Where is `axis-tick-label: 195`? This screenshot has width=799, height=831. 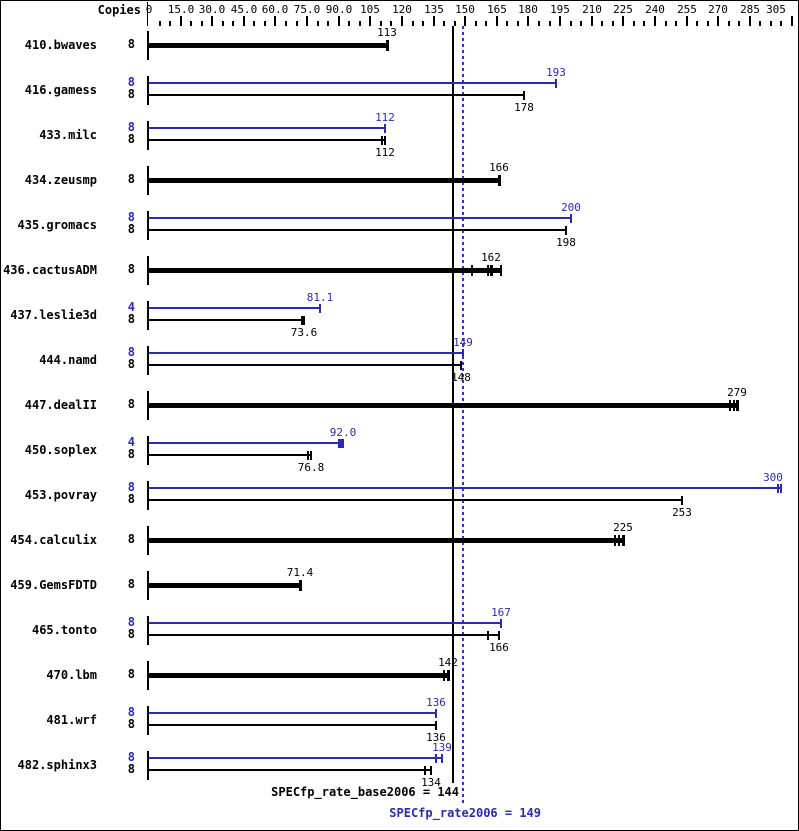 axis-tick-label: 195 is located at coordinates (560, 9).